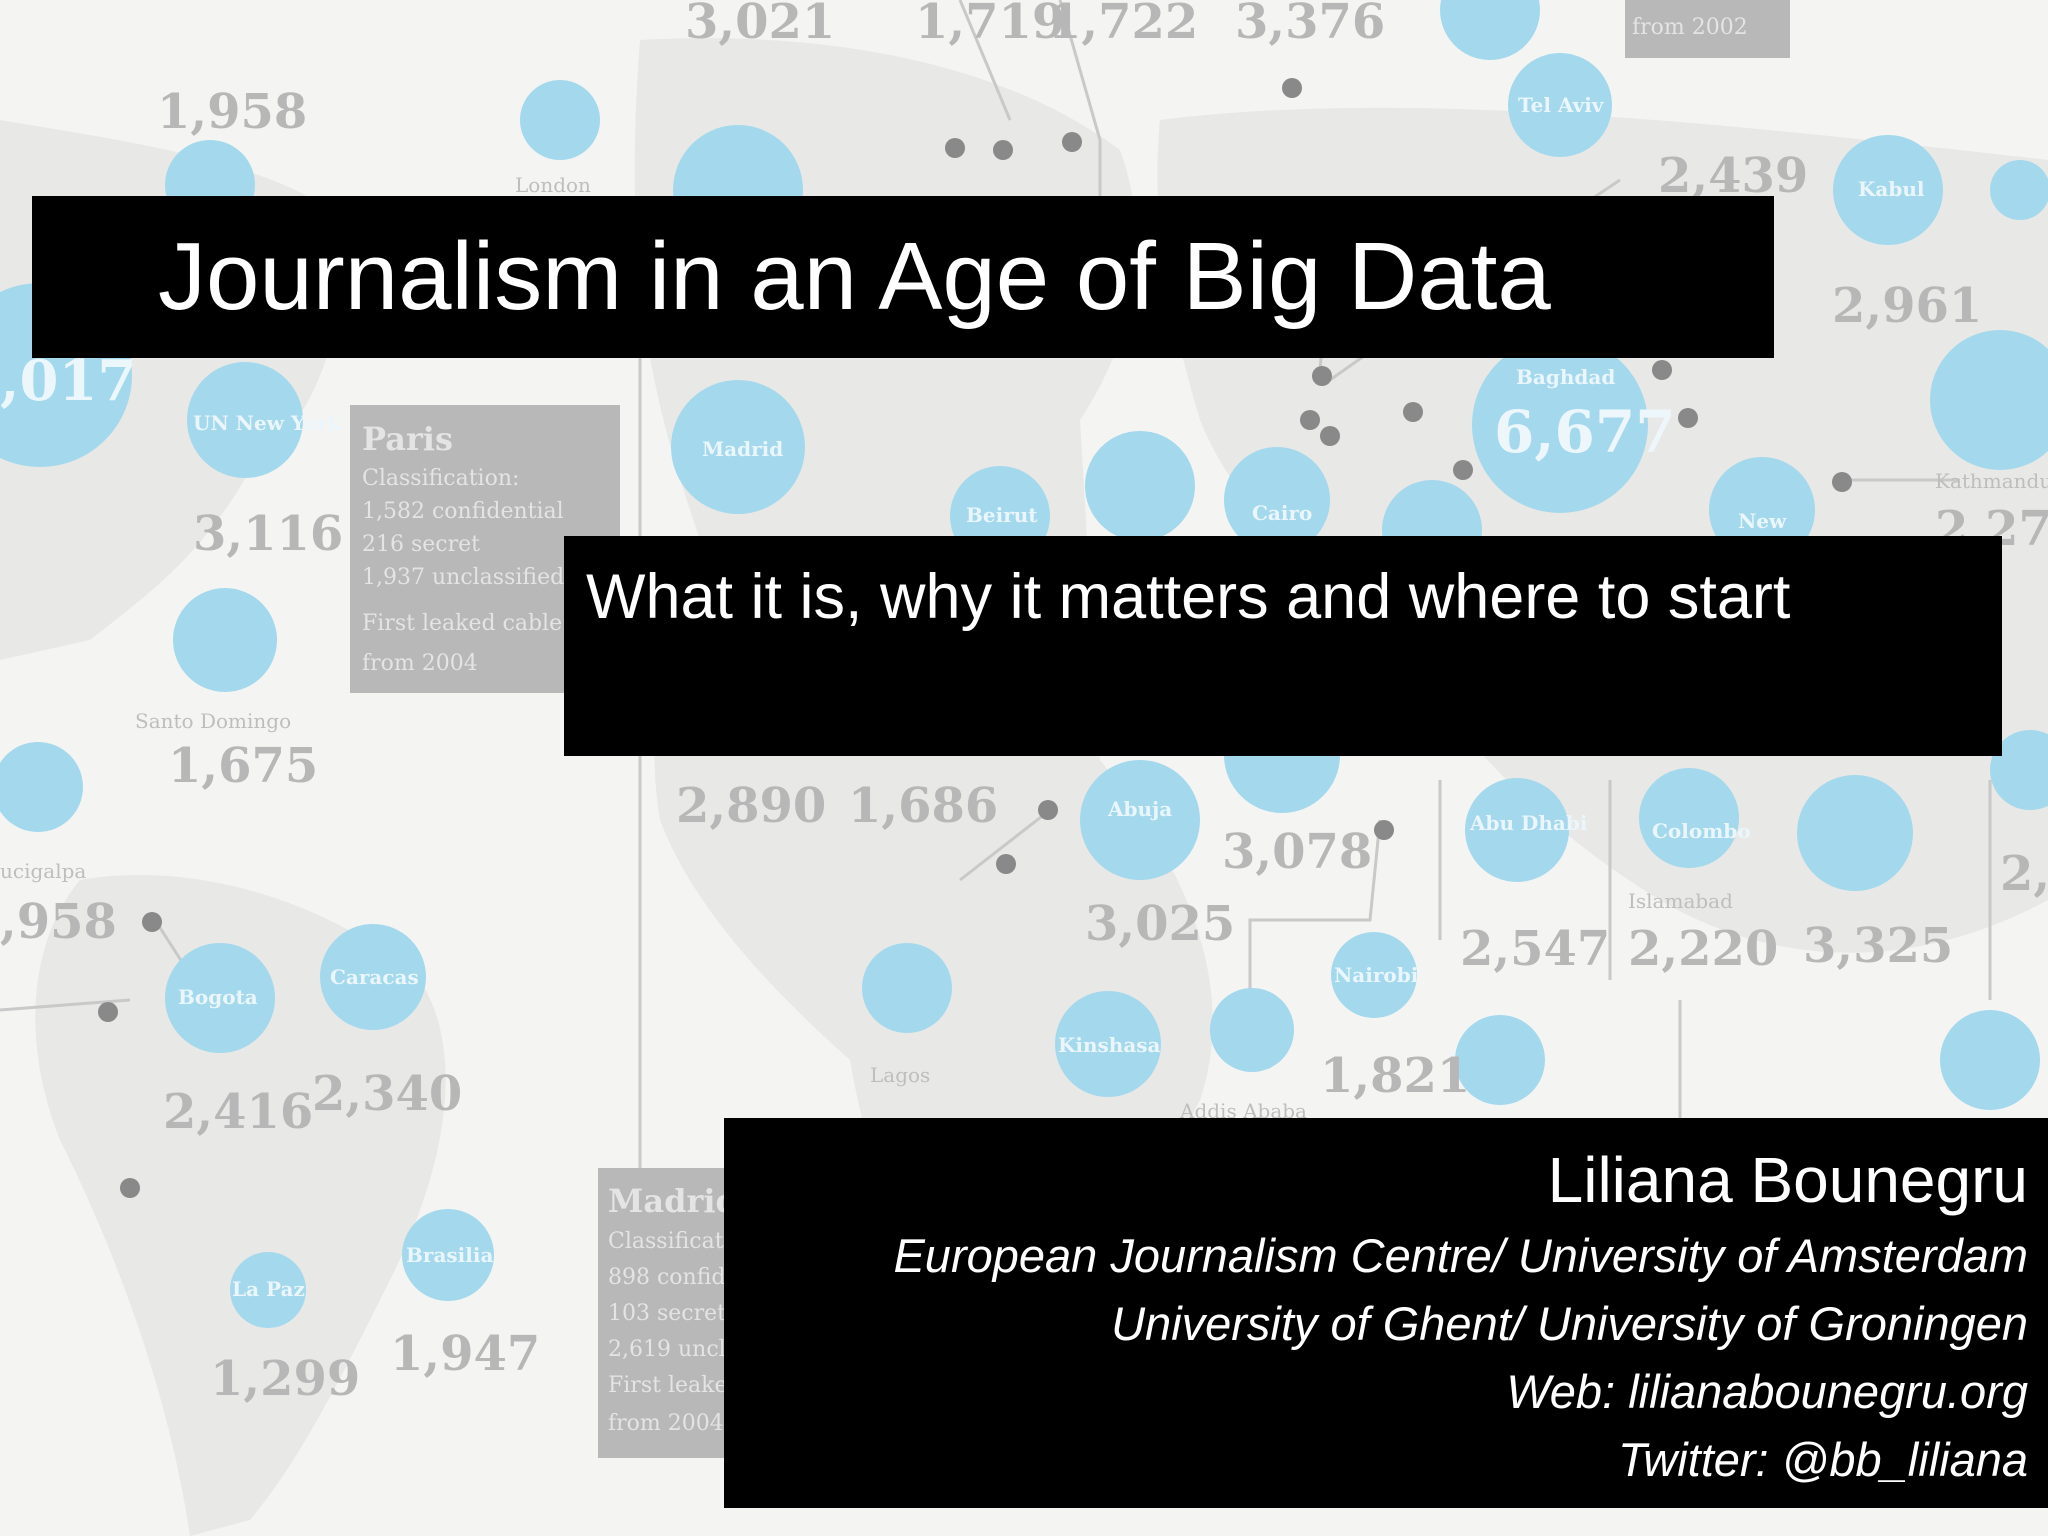 The image size is (2048, 1536). I want to click on madrid-box-line: 103 secret, so click(667, 1313).